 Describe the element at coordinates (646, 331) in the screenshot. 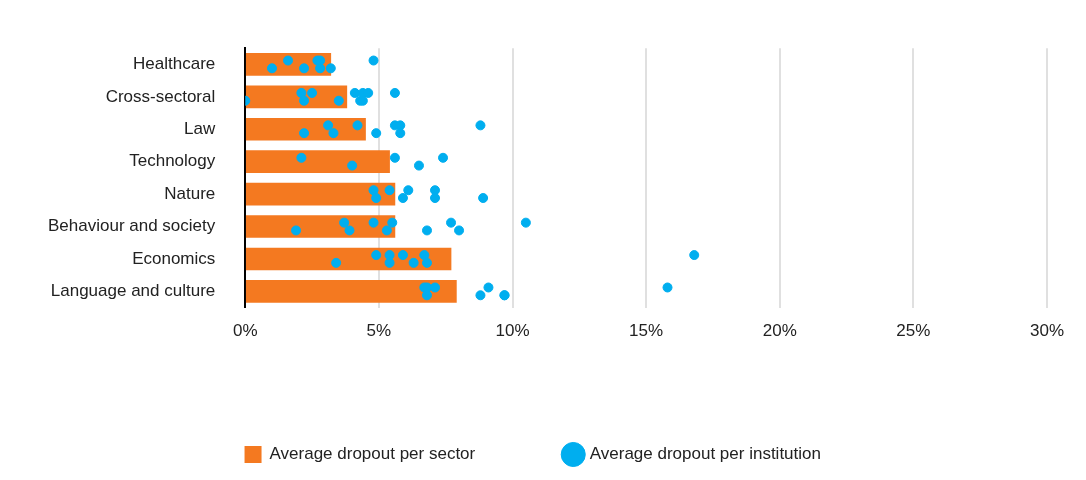

I see `x-tick-label: 15%` at that location.